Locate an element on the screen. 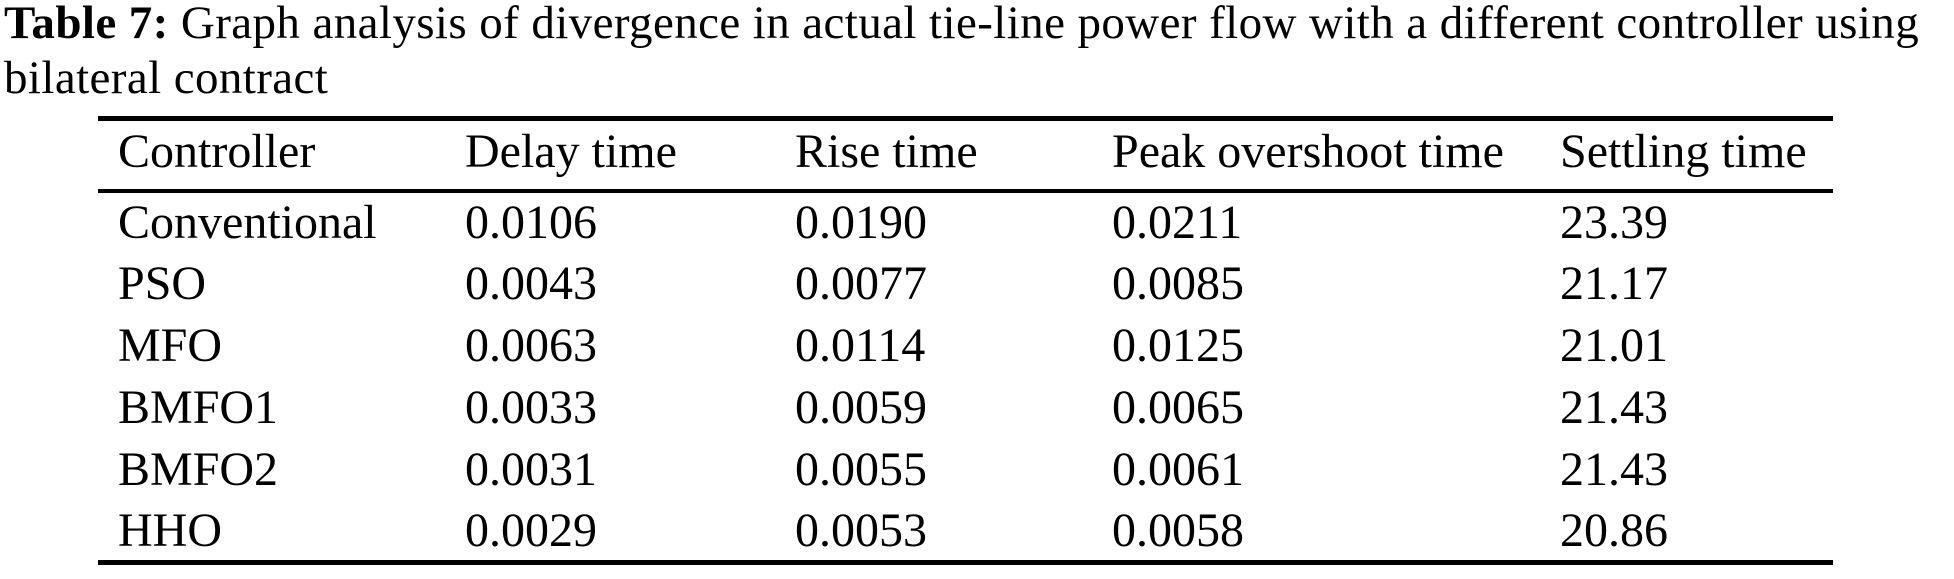  cell-peak-overshoot-time: 0.0065 is located at coordinates (1178, 407).